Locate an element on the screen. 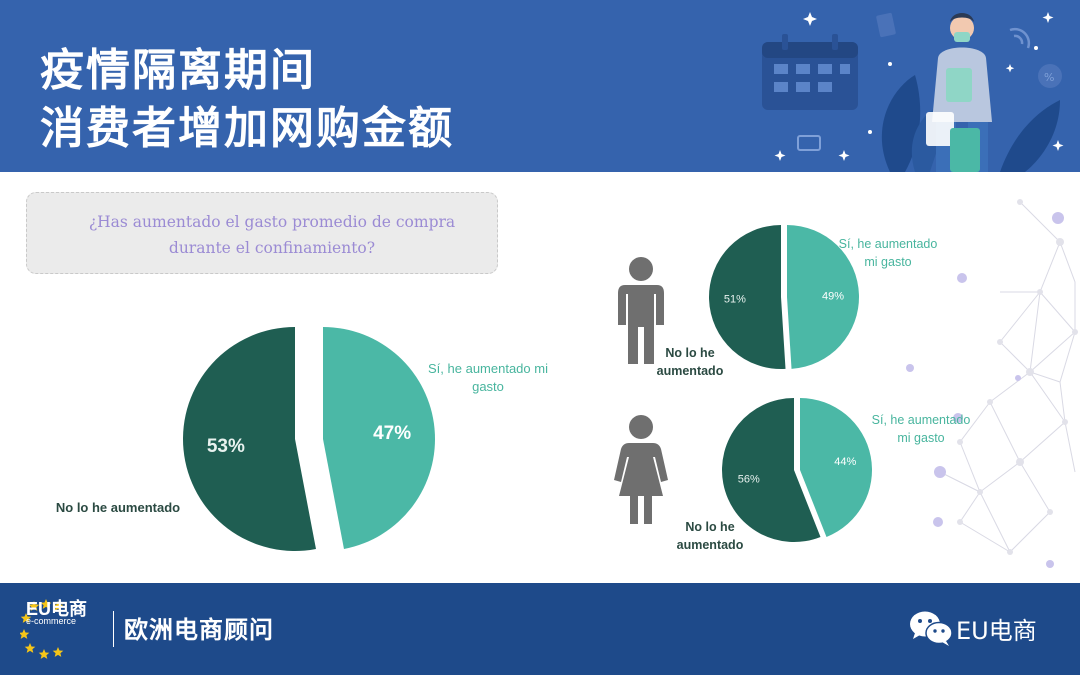 This screenshot has width=1080, height=675. main-yes-label-line-2: gasto is located at coordinates (488, 386).